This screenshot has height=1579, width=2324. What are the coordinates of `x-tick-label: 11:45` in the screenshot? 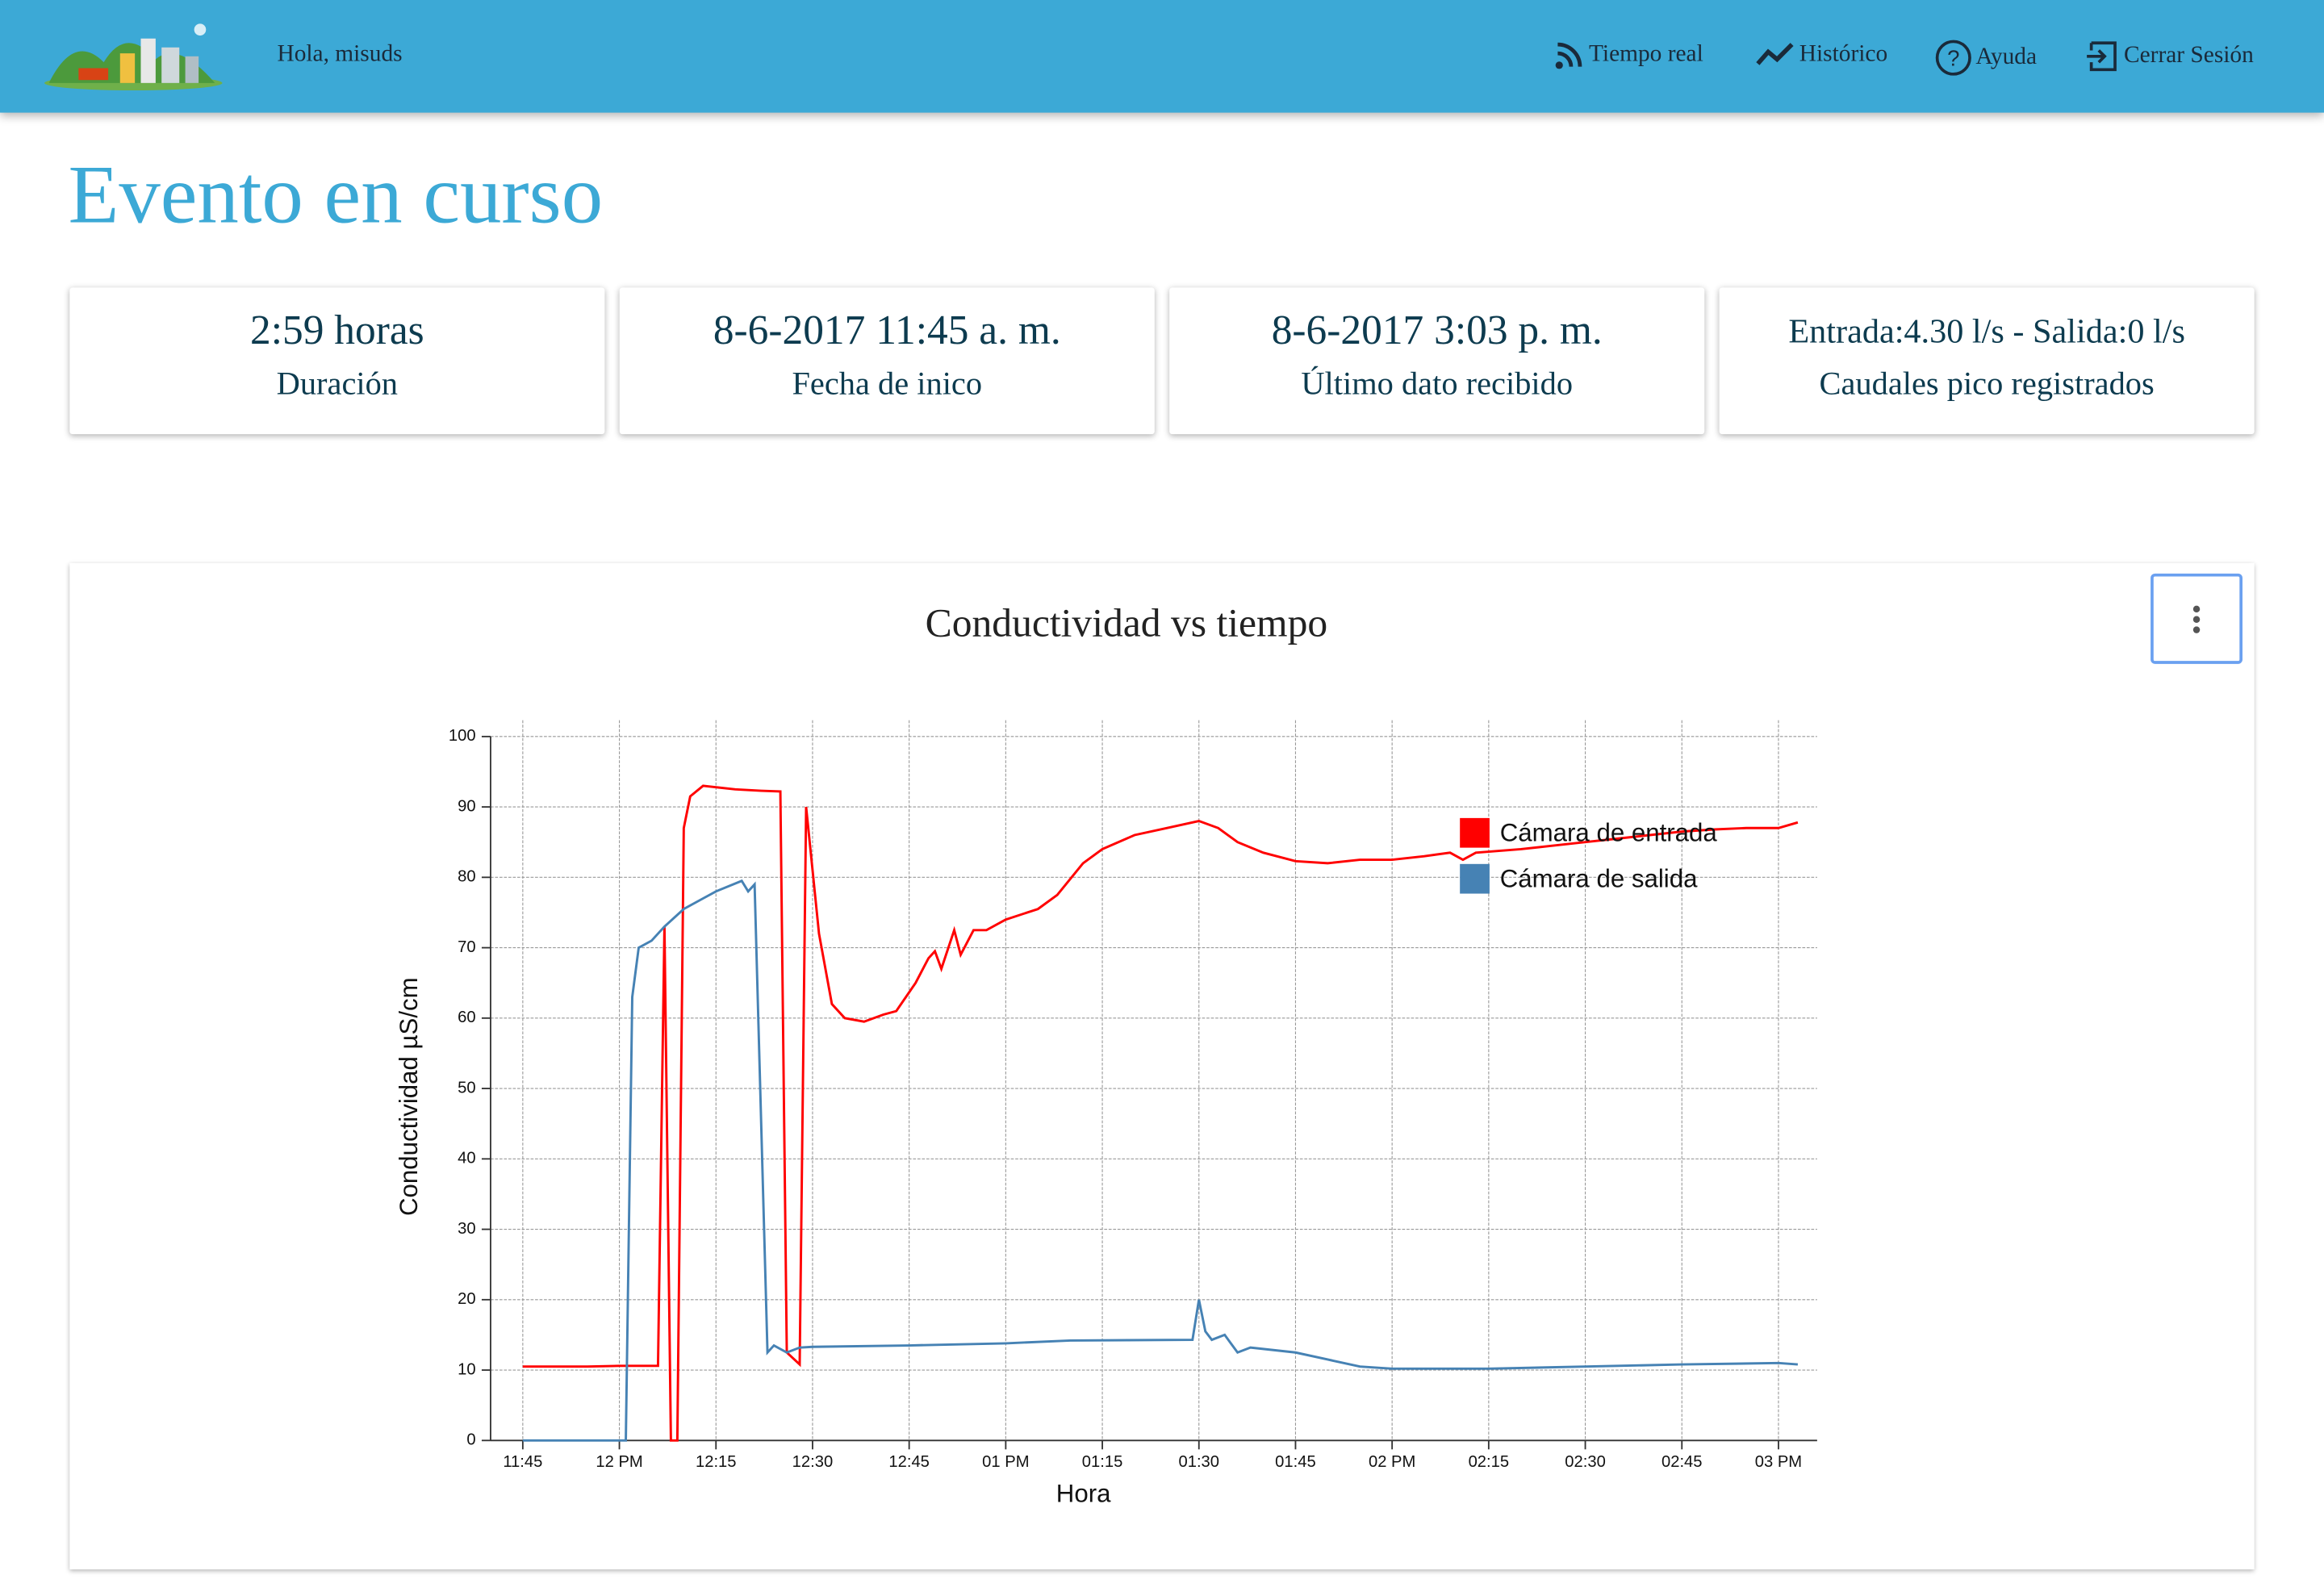 It's located at (522, 1462).